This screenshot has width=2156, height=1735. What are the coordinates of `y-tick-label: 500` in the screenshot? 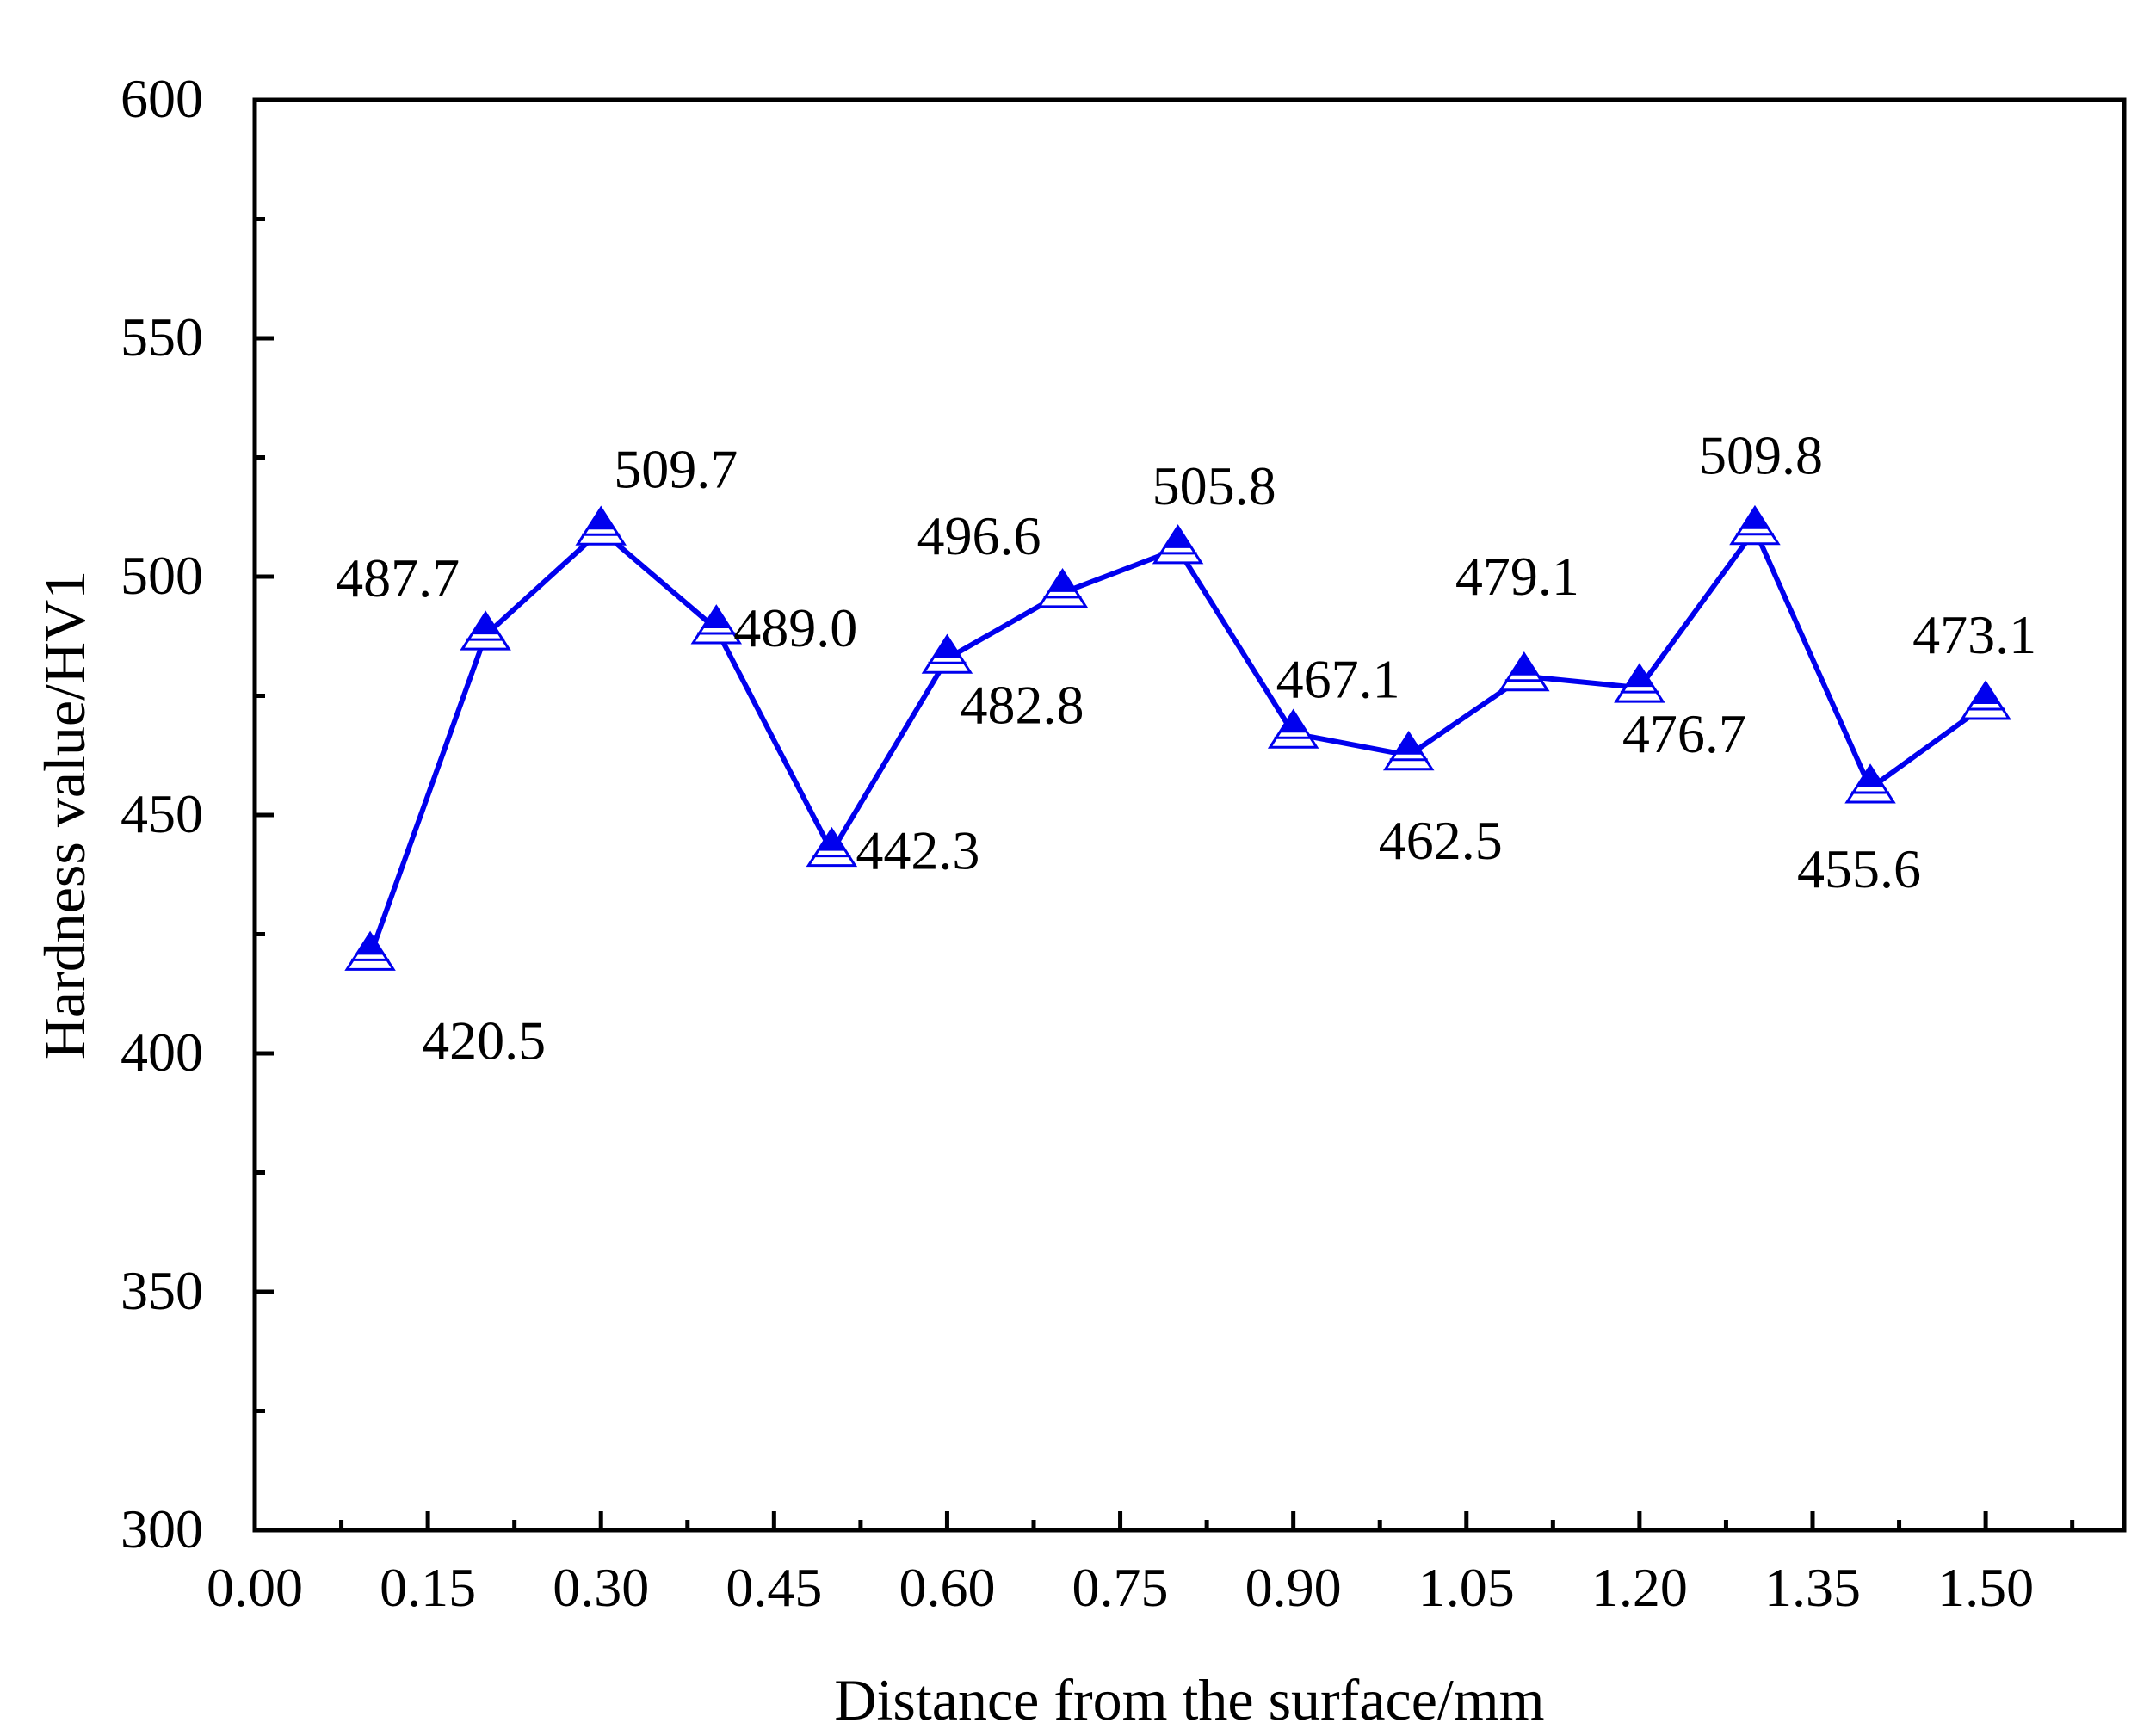 It's located at (161, 575).